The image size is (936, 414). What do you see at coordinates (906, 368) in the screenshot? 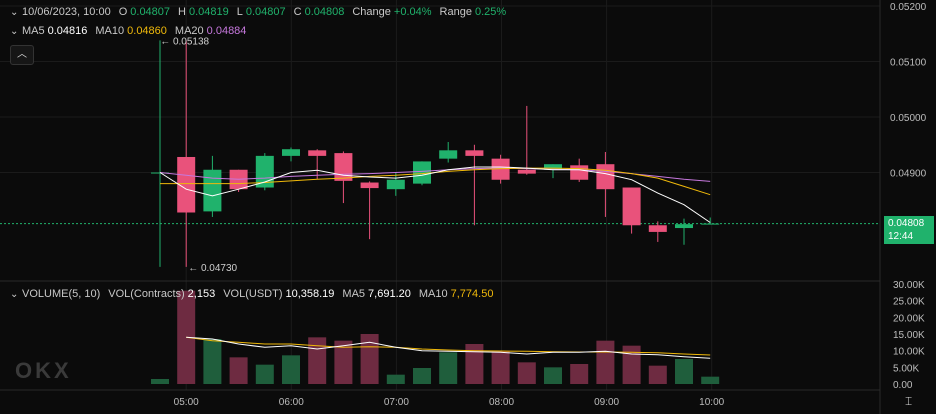
I see `volume-tick-label: 5.00K` at bounding box center [906, 368].